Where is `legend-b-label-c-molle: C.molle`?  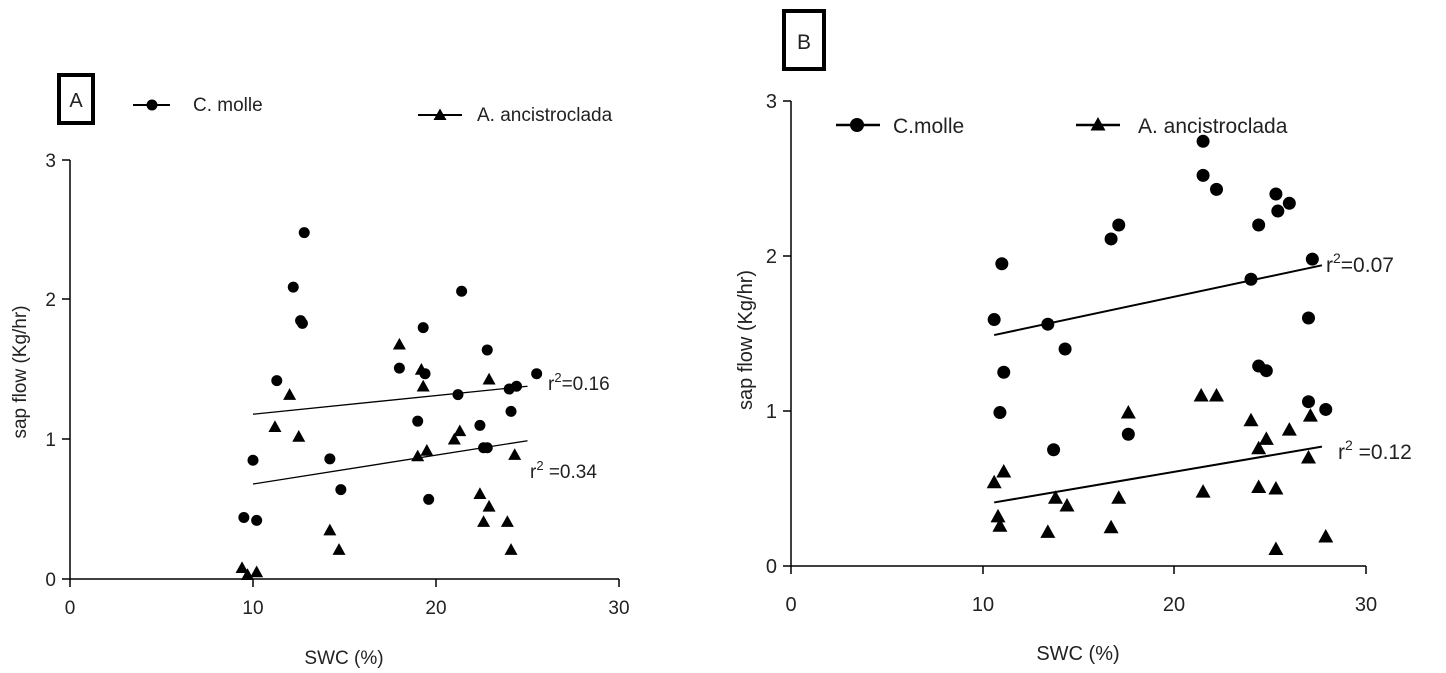 legend-b-label-c-molle: C.molle is located at coordinates (928, 126).